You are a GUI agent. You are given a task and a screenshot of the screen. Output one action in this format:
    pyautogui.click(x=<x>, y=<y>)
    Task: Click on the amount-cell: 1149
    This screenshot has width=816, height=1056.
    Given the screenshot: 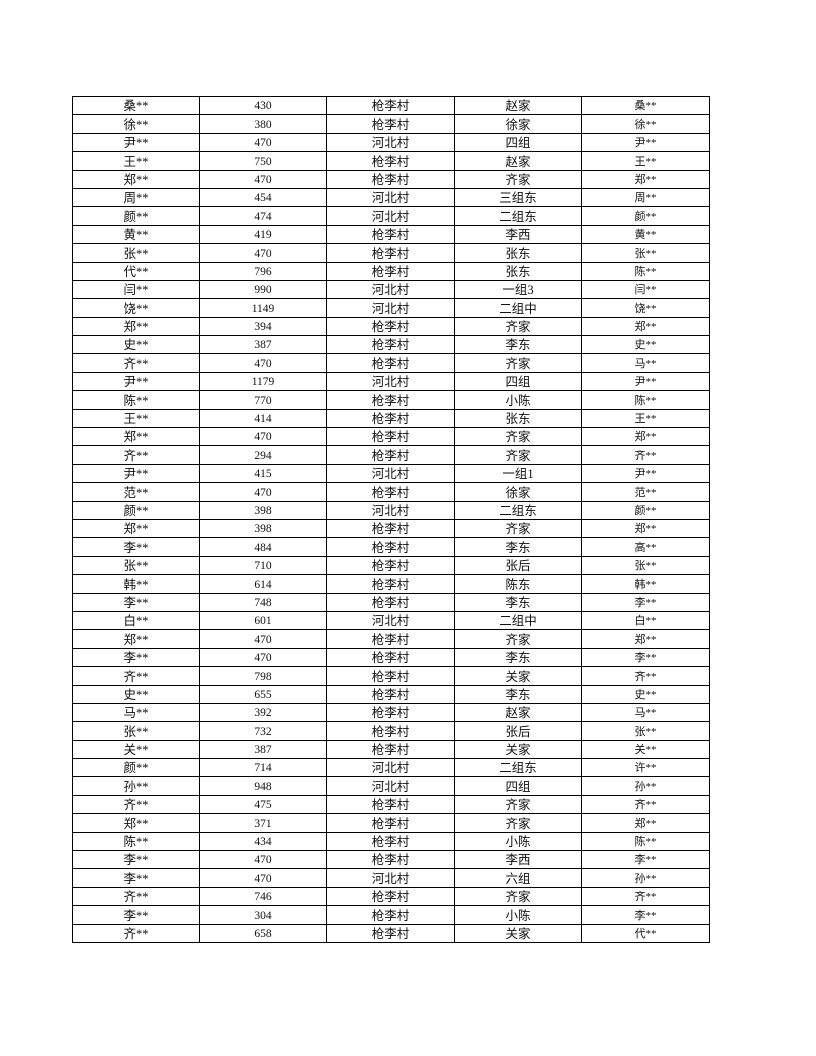 What is the action you would take?
    pyautogui.click(x=263, y=308)
    